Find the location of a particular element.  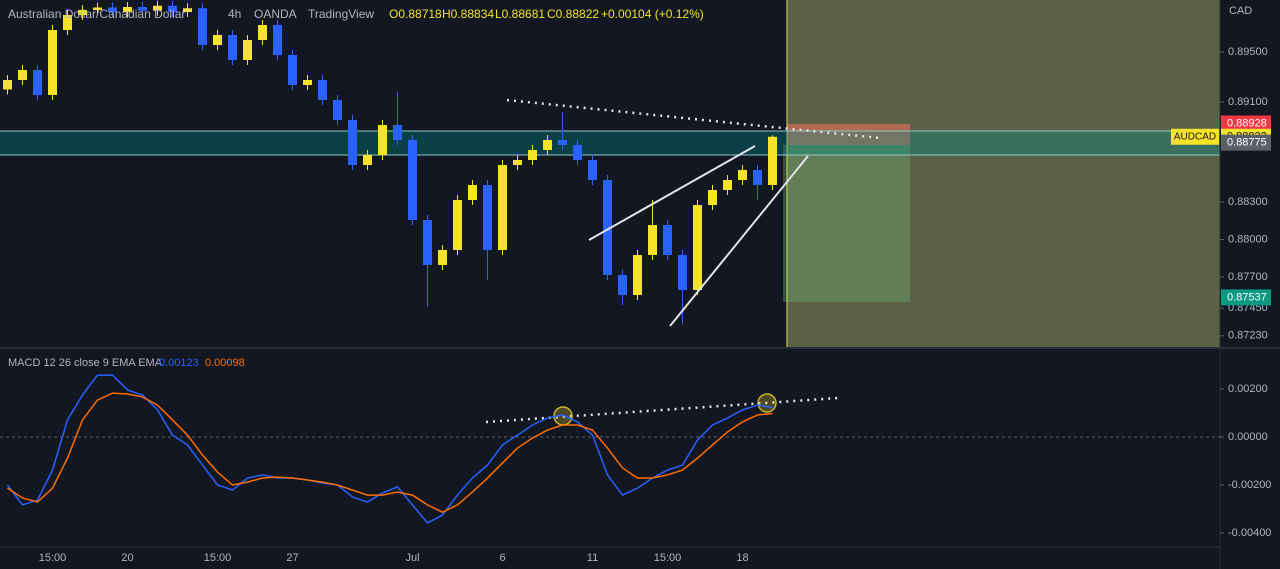

y-tick-label: -0.00400 is located at coordinates (1249, 533).